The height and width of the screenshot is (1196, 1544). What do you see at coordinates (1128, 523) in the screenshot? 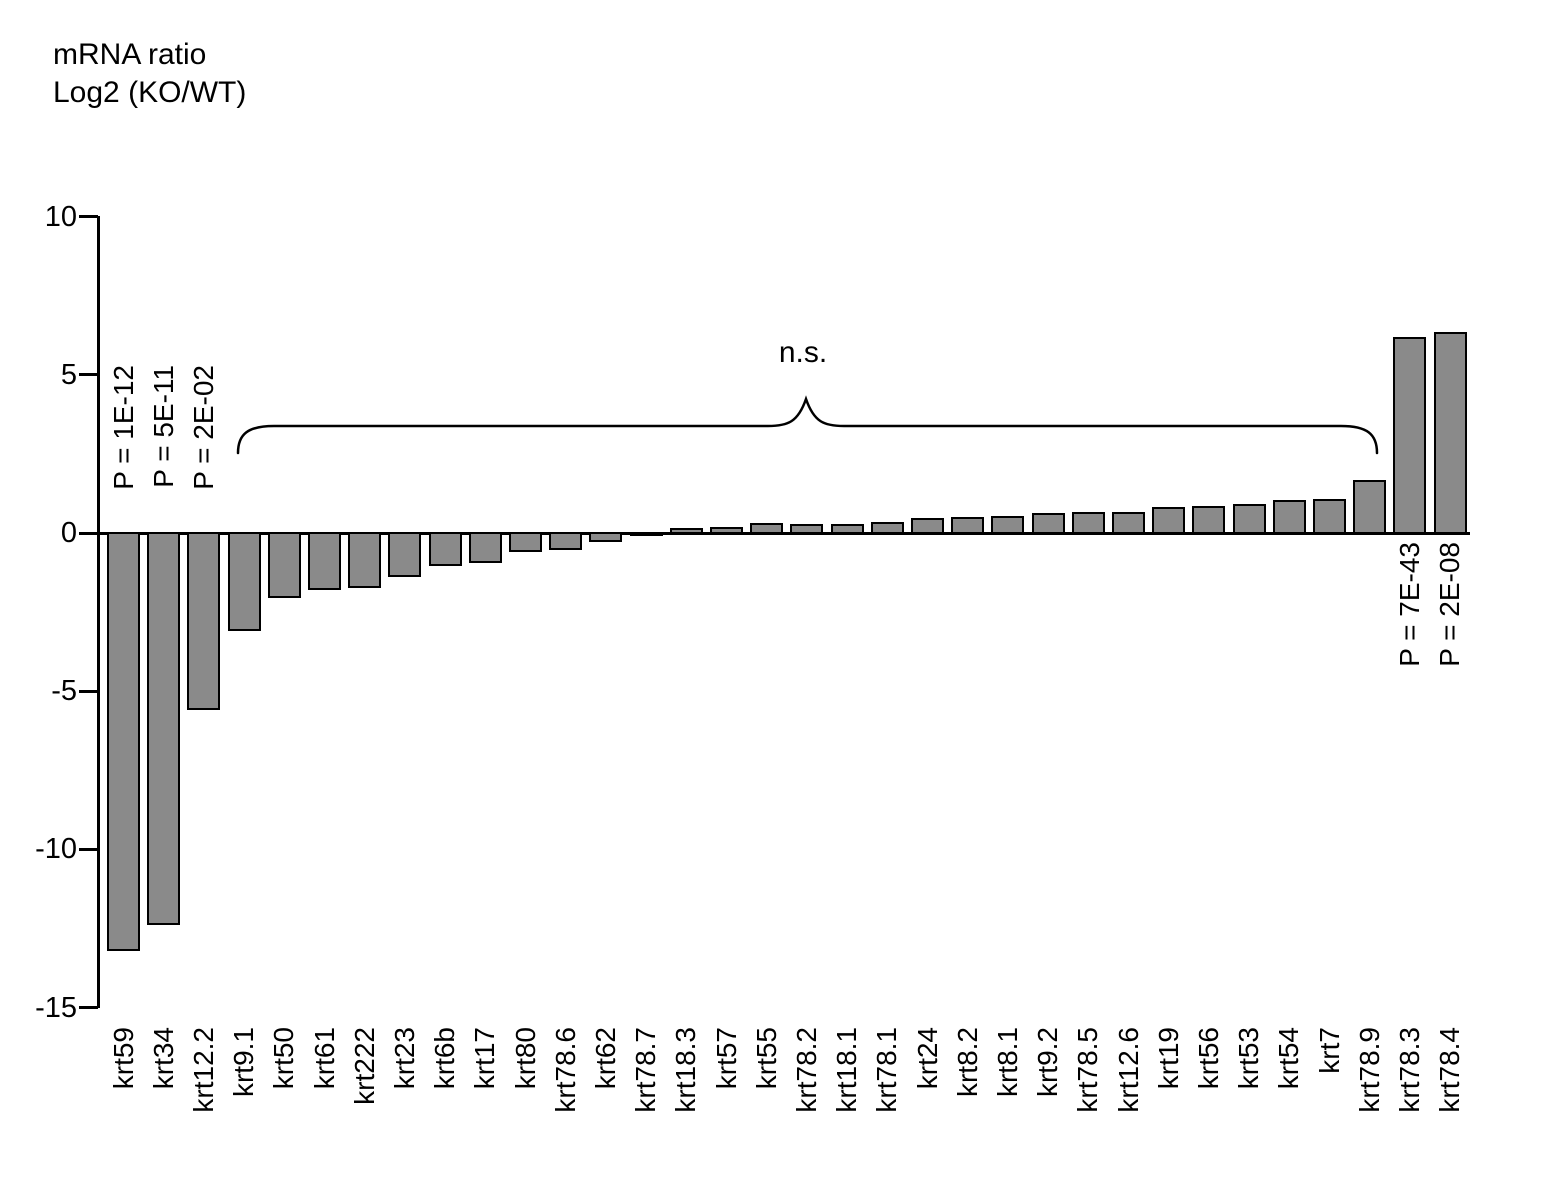
I see `bar-krt12.6` at bounding box center [1128, 523].